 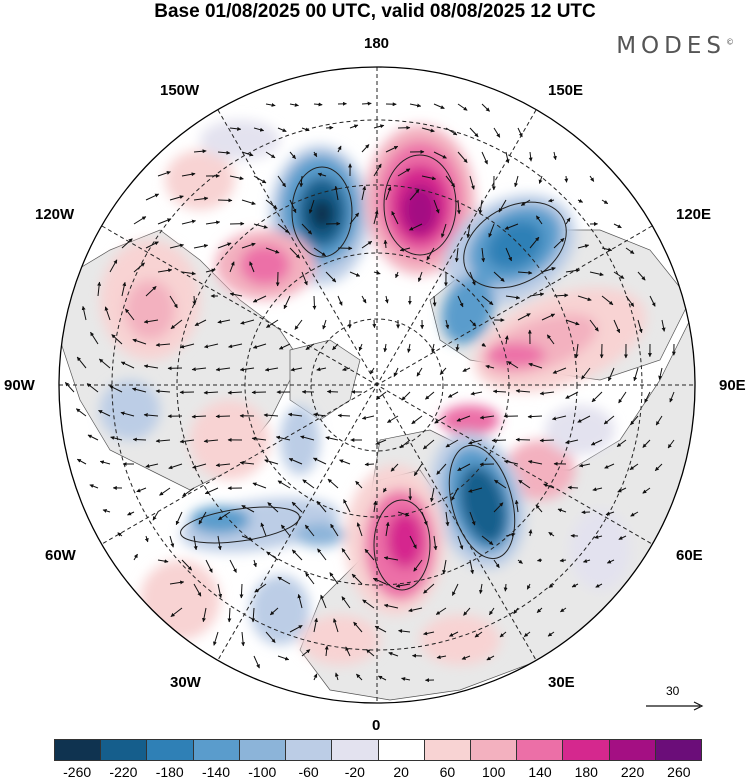 I want to click on lon-label-180: 180, so click(x=377, y=43).